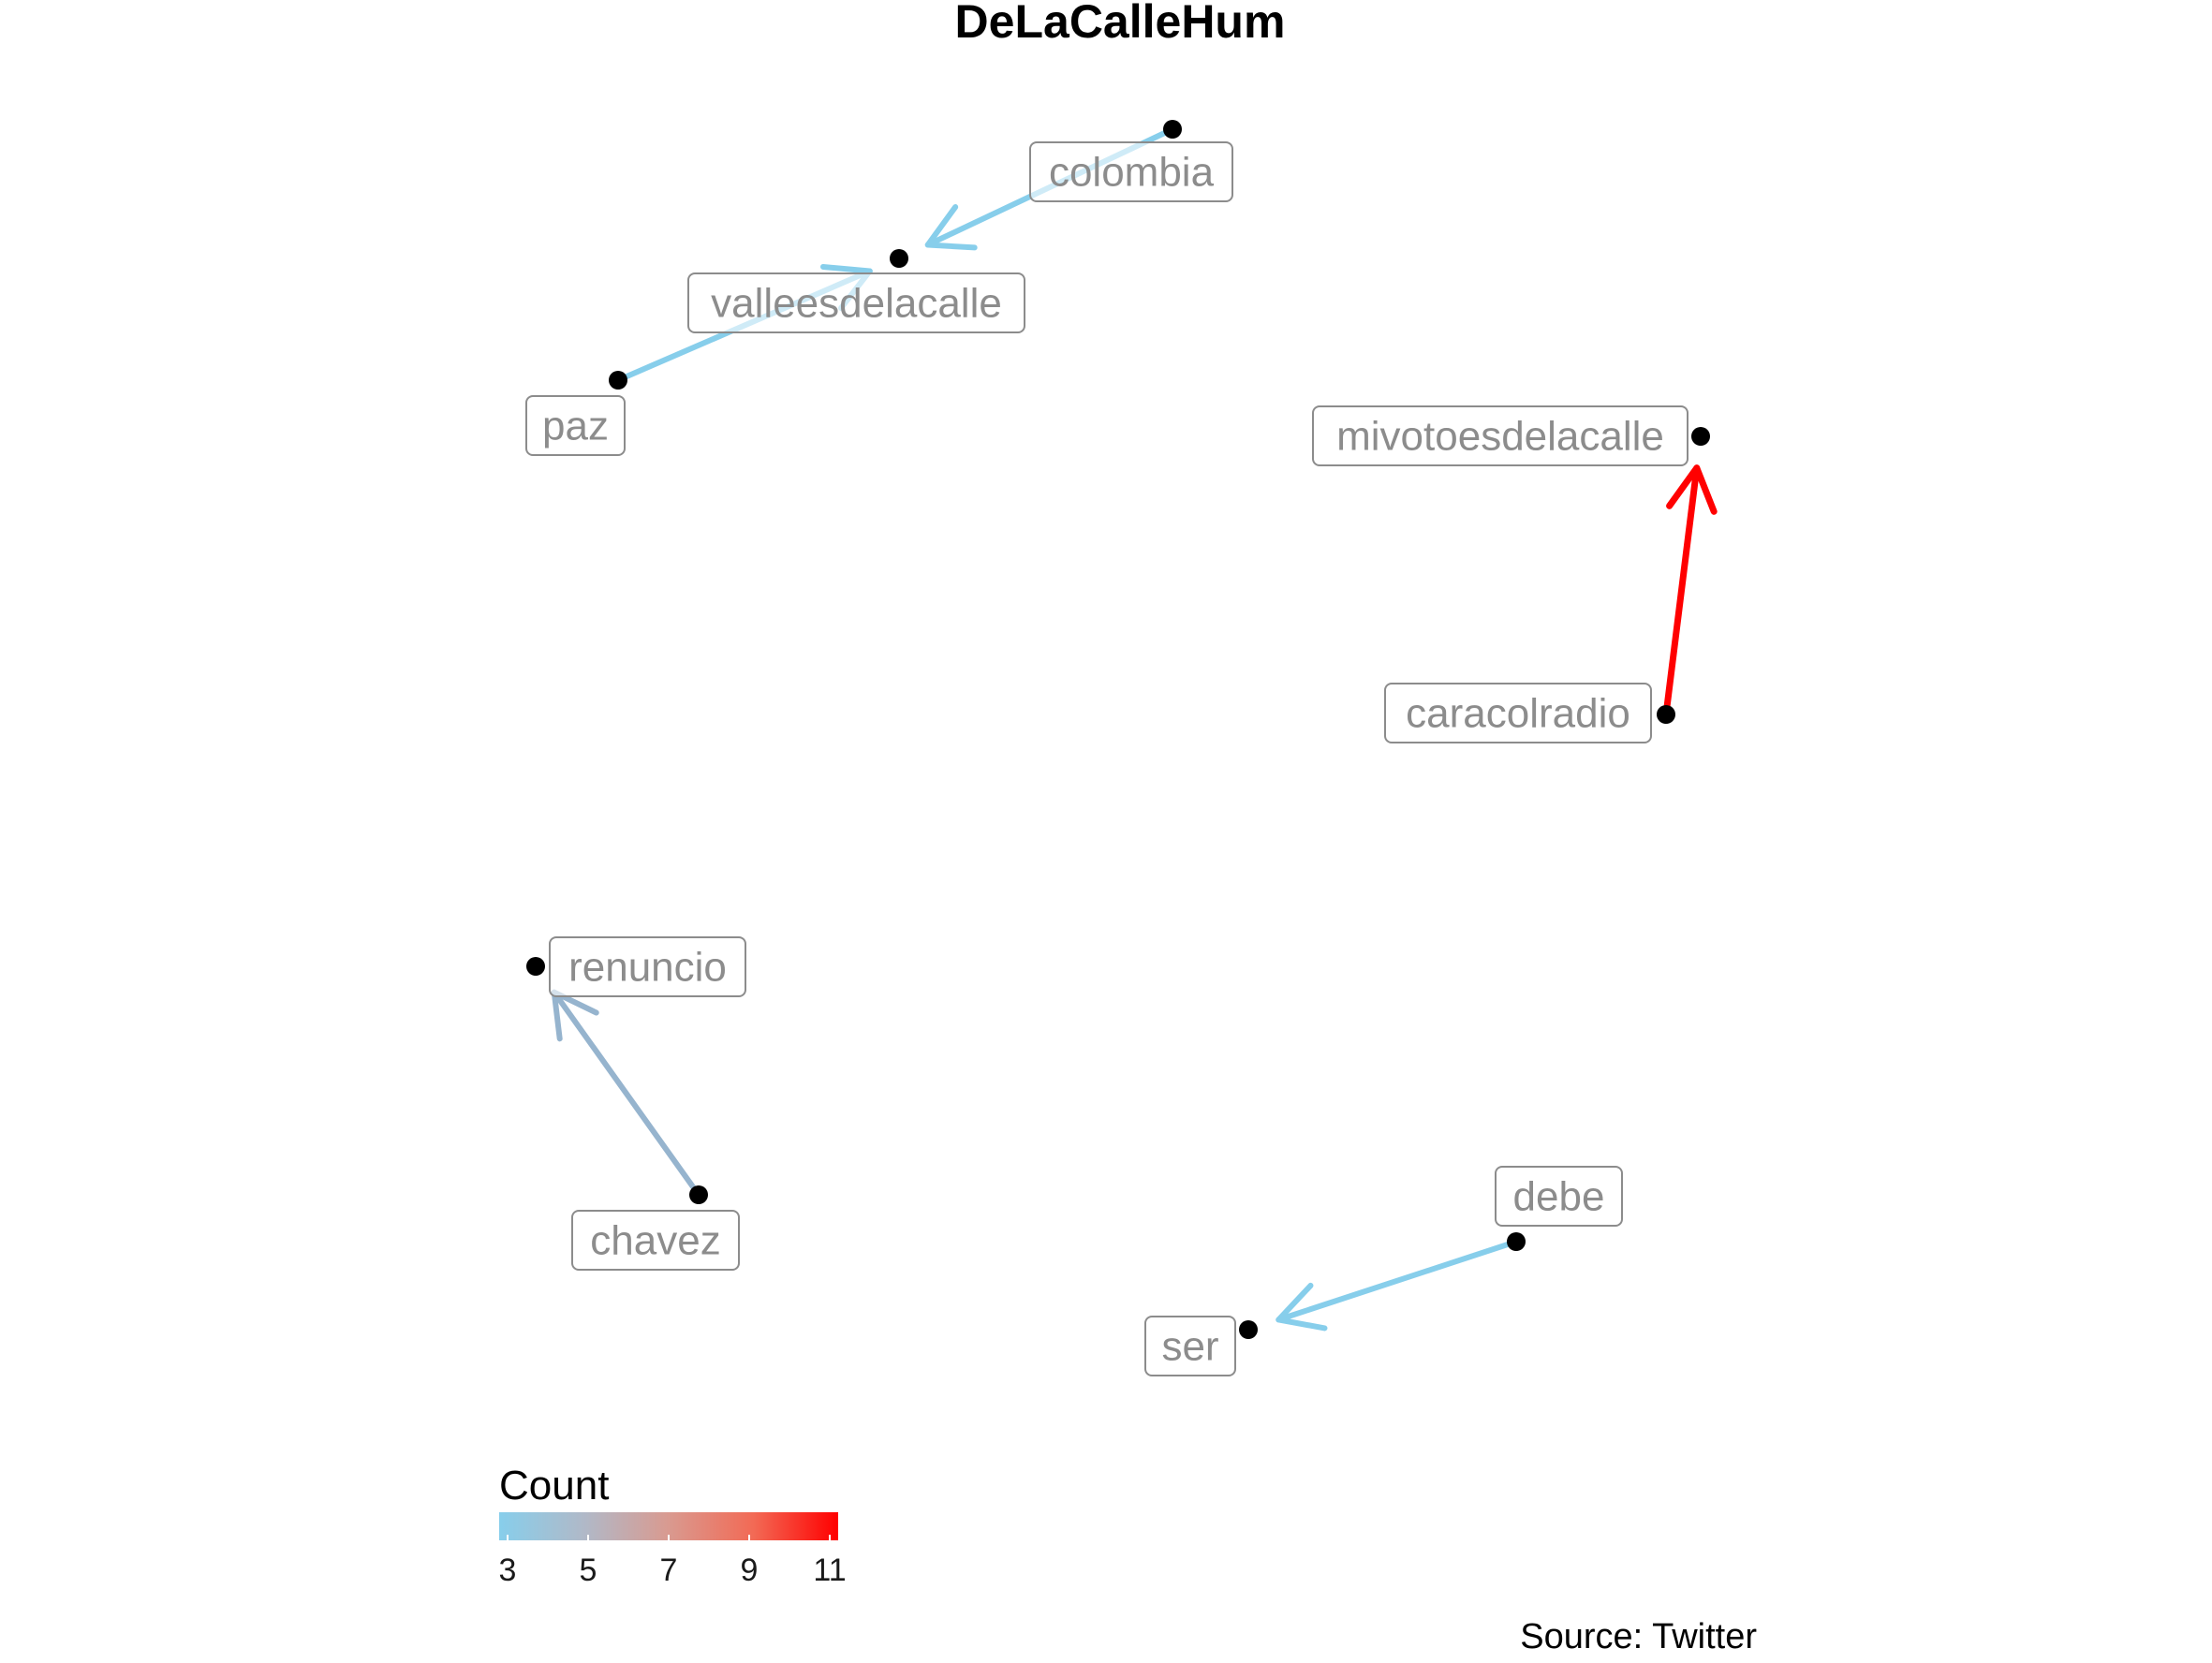 This screenshot has width=2212, height=1663. I want to click on node-paz-point, so click(618, 380).